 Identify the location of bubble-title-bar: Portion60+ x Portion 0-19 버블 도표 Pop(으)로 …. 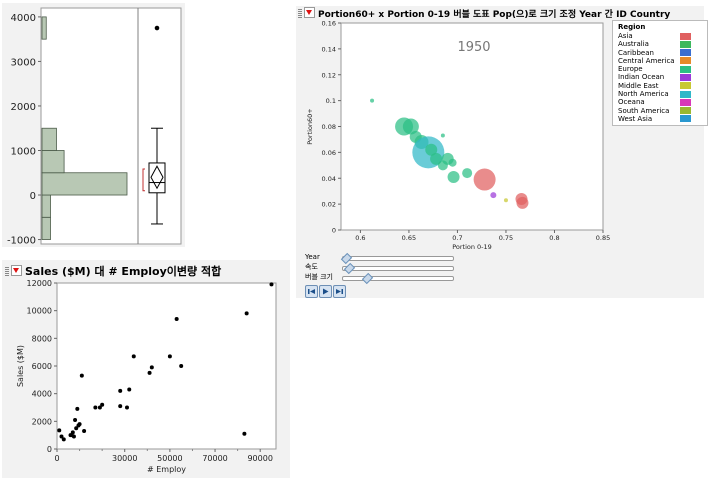
(484, 13).